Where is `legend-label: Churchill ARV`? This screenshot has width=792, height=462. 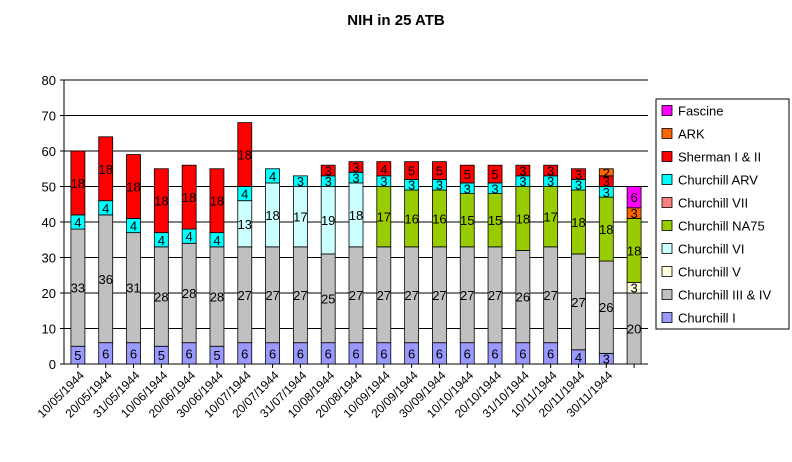 legend-label: Churchill ARV is located at coordinates (718, 180).